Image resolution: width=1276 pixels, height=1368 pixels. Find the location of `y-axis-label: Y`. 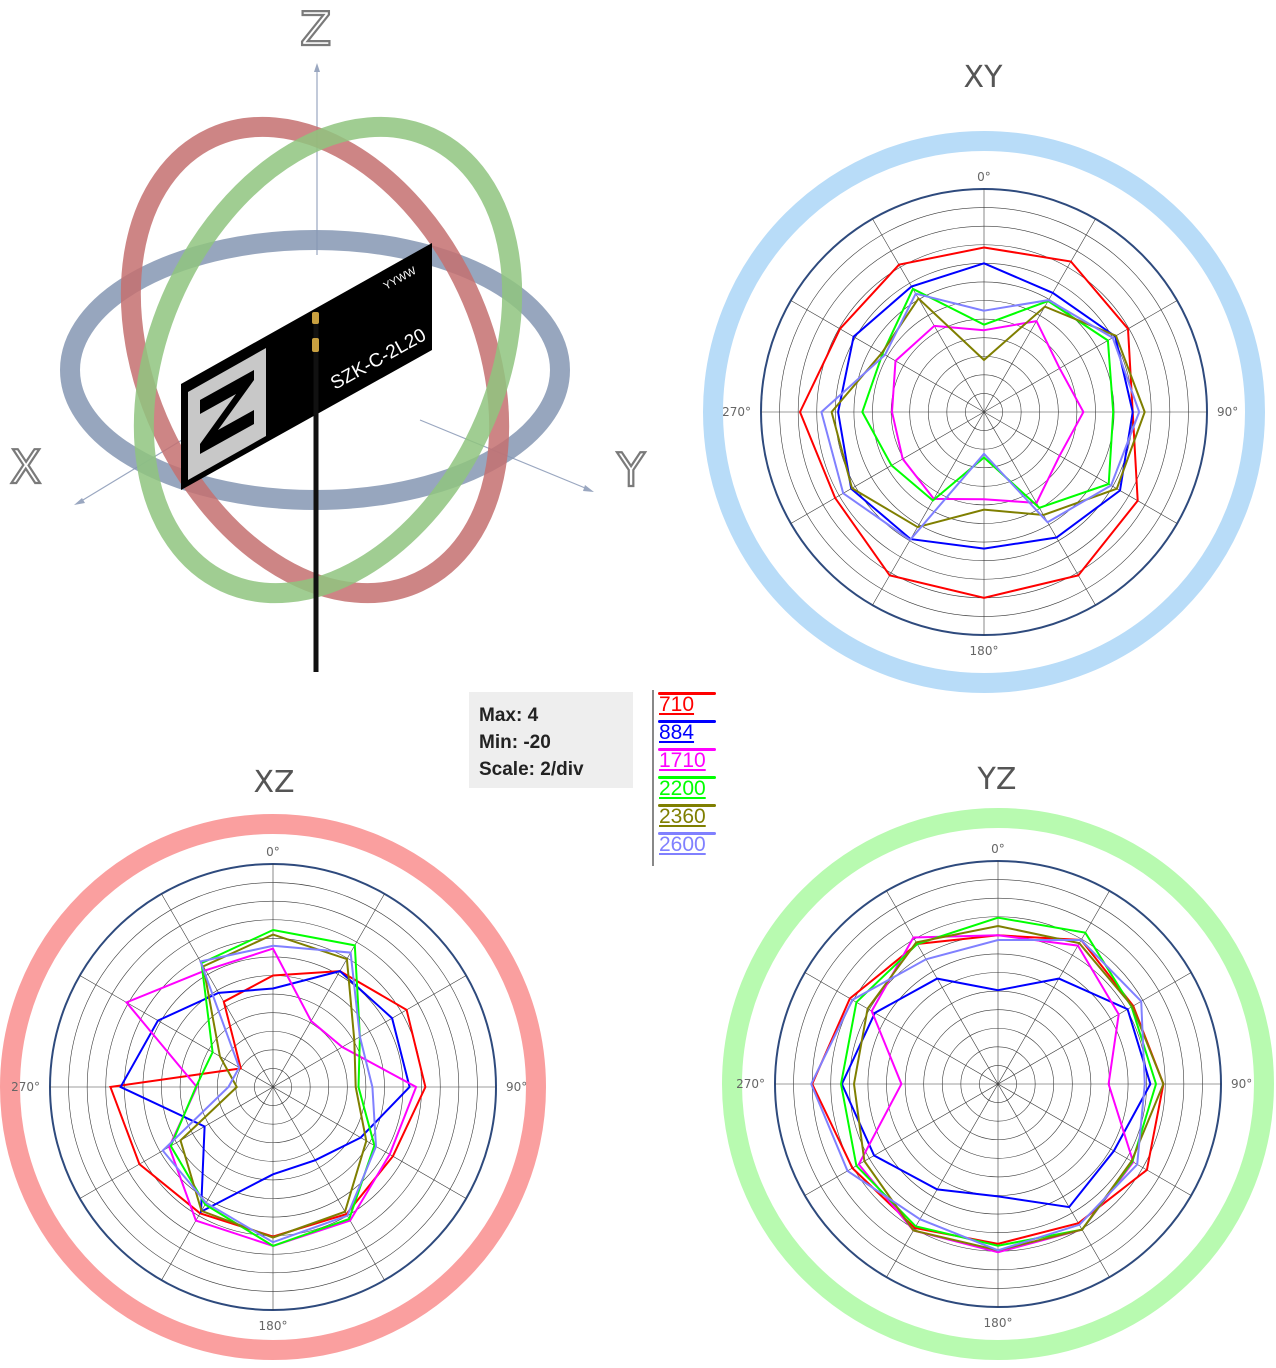

y-axis-label: Y is located at coordinates (631, 470).